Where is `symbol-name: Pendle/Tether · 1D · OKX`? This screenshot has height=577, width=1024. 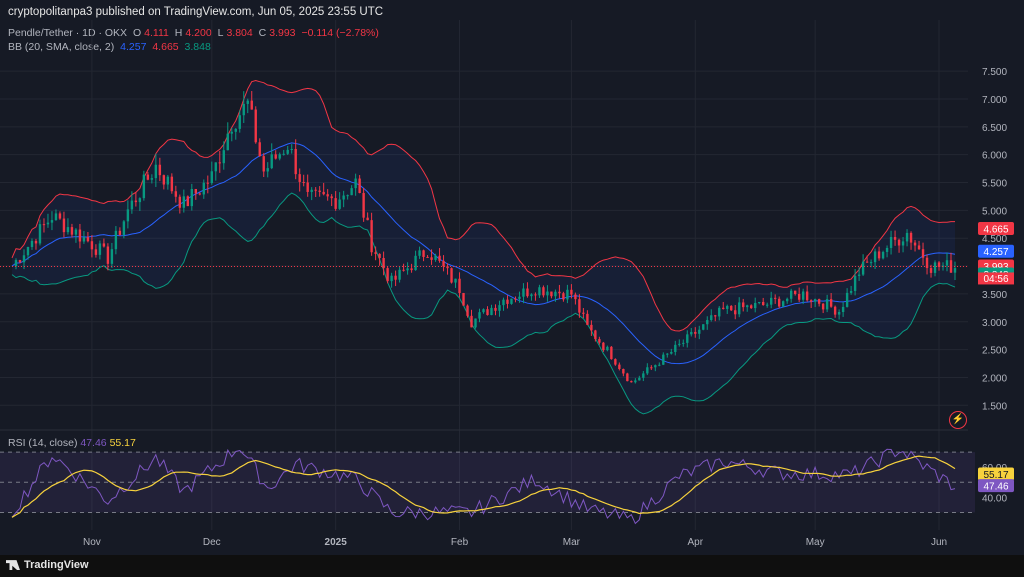
symbol-name: Pendle/Tether · 1D · OKX is located at coordinates (68, 33).